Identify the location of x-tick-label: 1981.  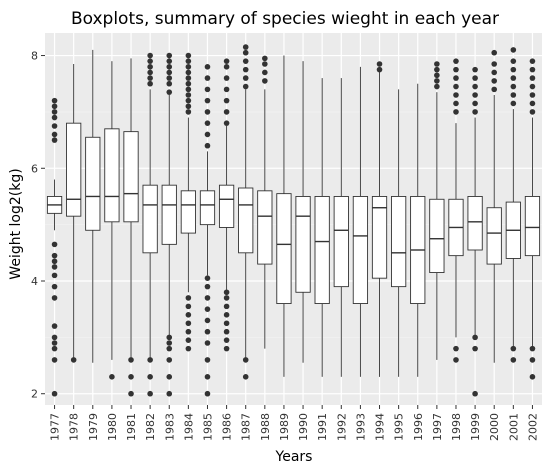
(131, 427).